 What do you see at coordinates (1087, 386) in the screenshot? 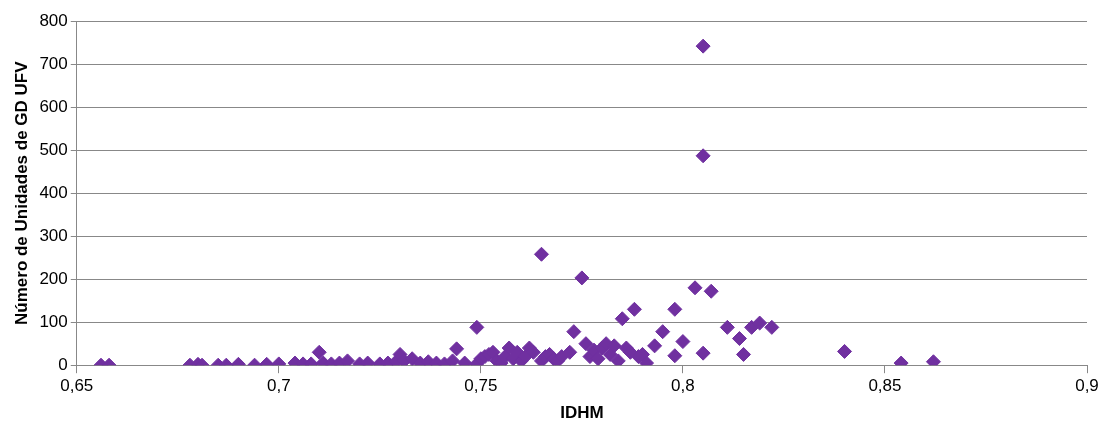
I see `x-tick-label: 0,9` at bounding box center [1087, 386].